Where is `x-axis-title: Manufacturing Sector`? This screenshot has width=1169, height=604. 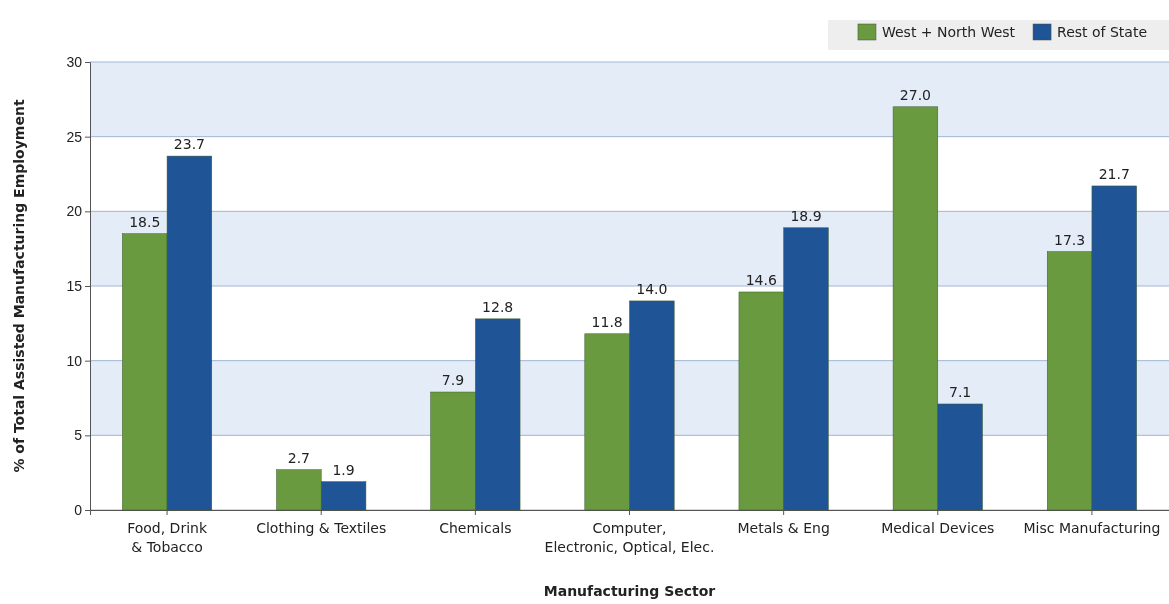 x-axis-title: Manufacturing Sector is located at coordinates (629, 591).